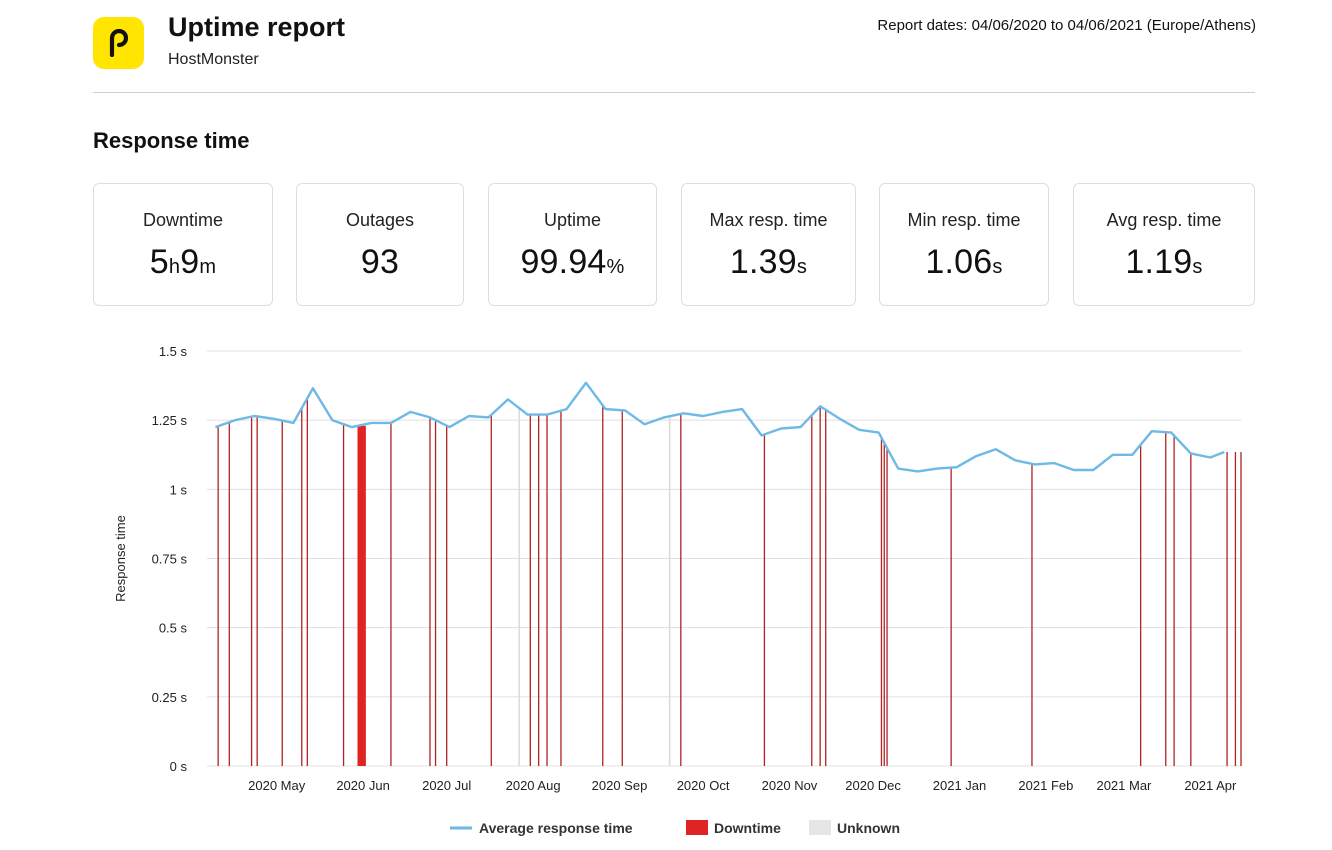 The width and height of the screenshot is (1332, 850). Describe the element at coordinates (171, 140) in the screenshot. I see `section-title: Response time` at that location.